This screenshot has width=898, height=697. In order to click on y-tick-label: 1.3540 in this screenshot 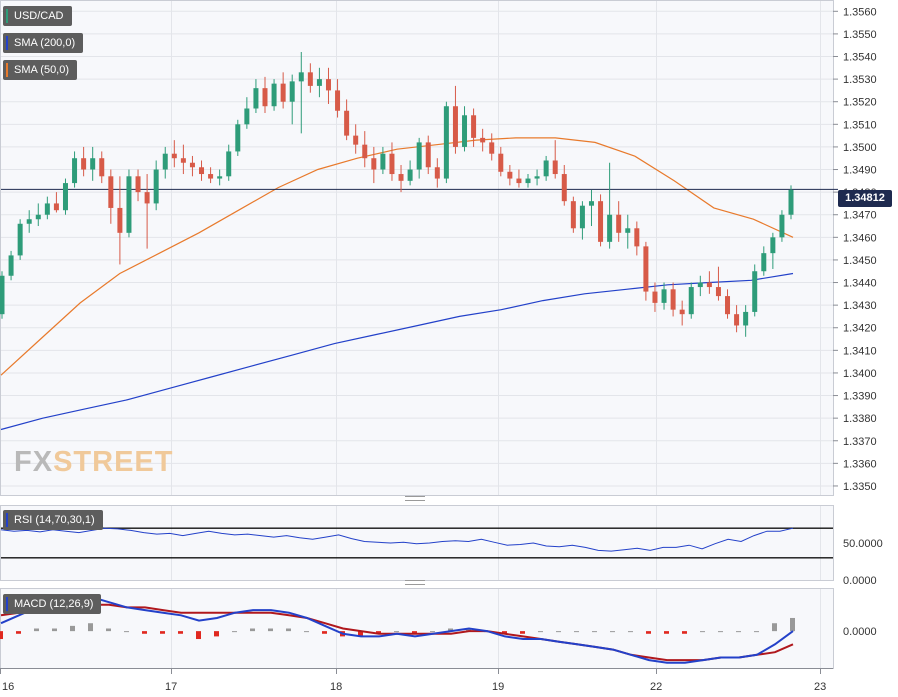, I will do `click(860, 58)`.